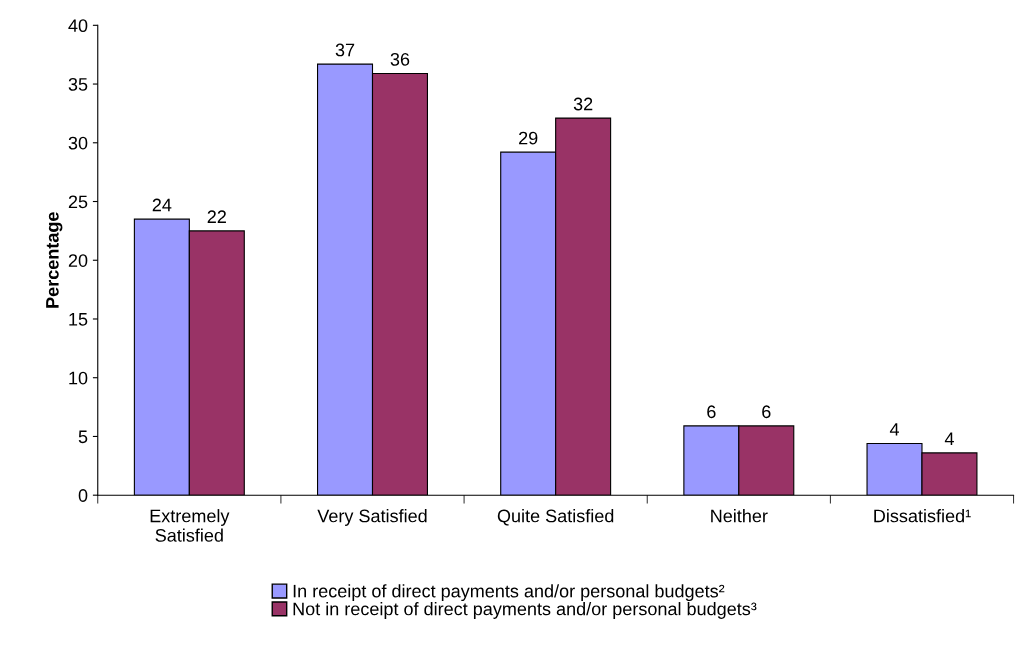  What do you see at coordinates (78, 26) in the screenshot?
I see `y-tick-label: 40` at bounding box center [78, 26].